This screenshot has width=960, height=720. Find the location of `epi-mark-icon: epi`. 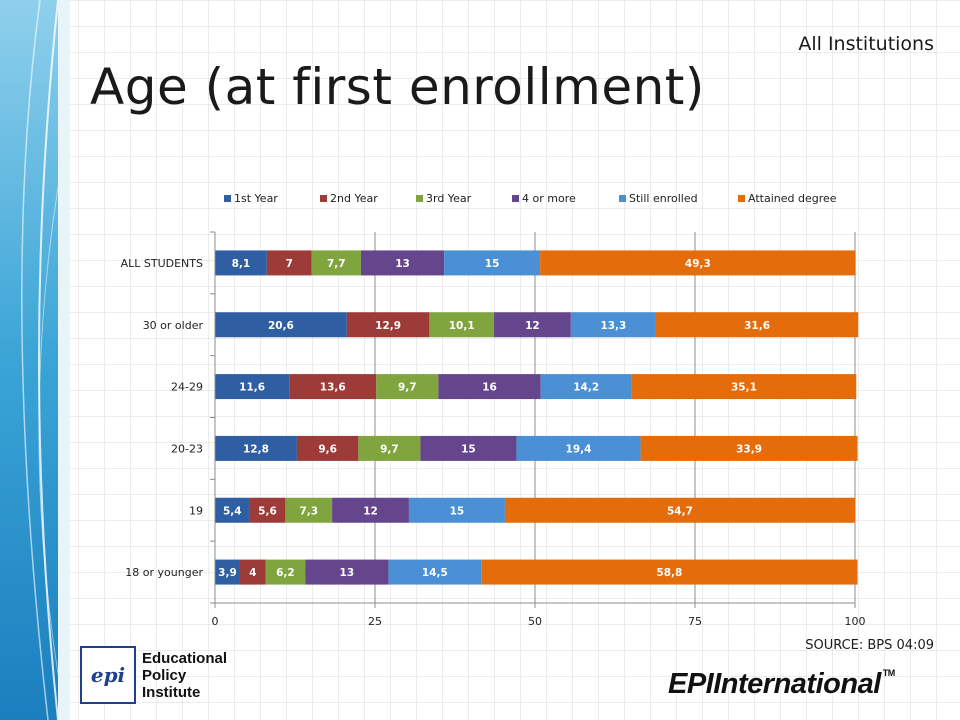

epi-mark-icon: epi is located at coordinates (108, 675).